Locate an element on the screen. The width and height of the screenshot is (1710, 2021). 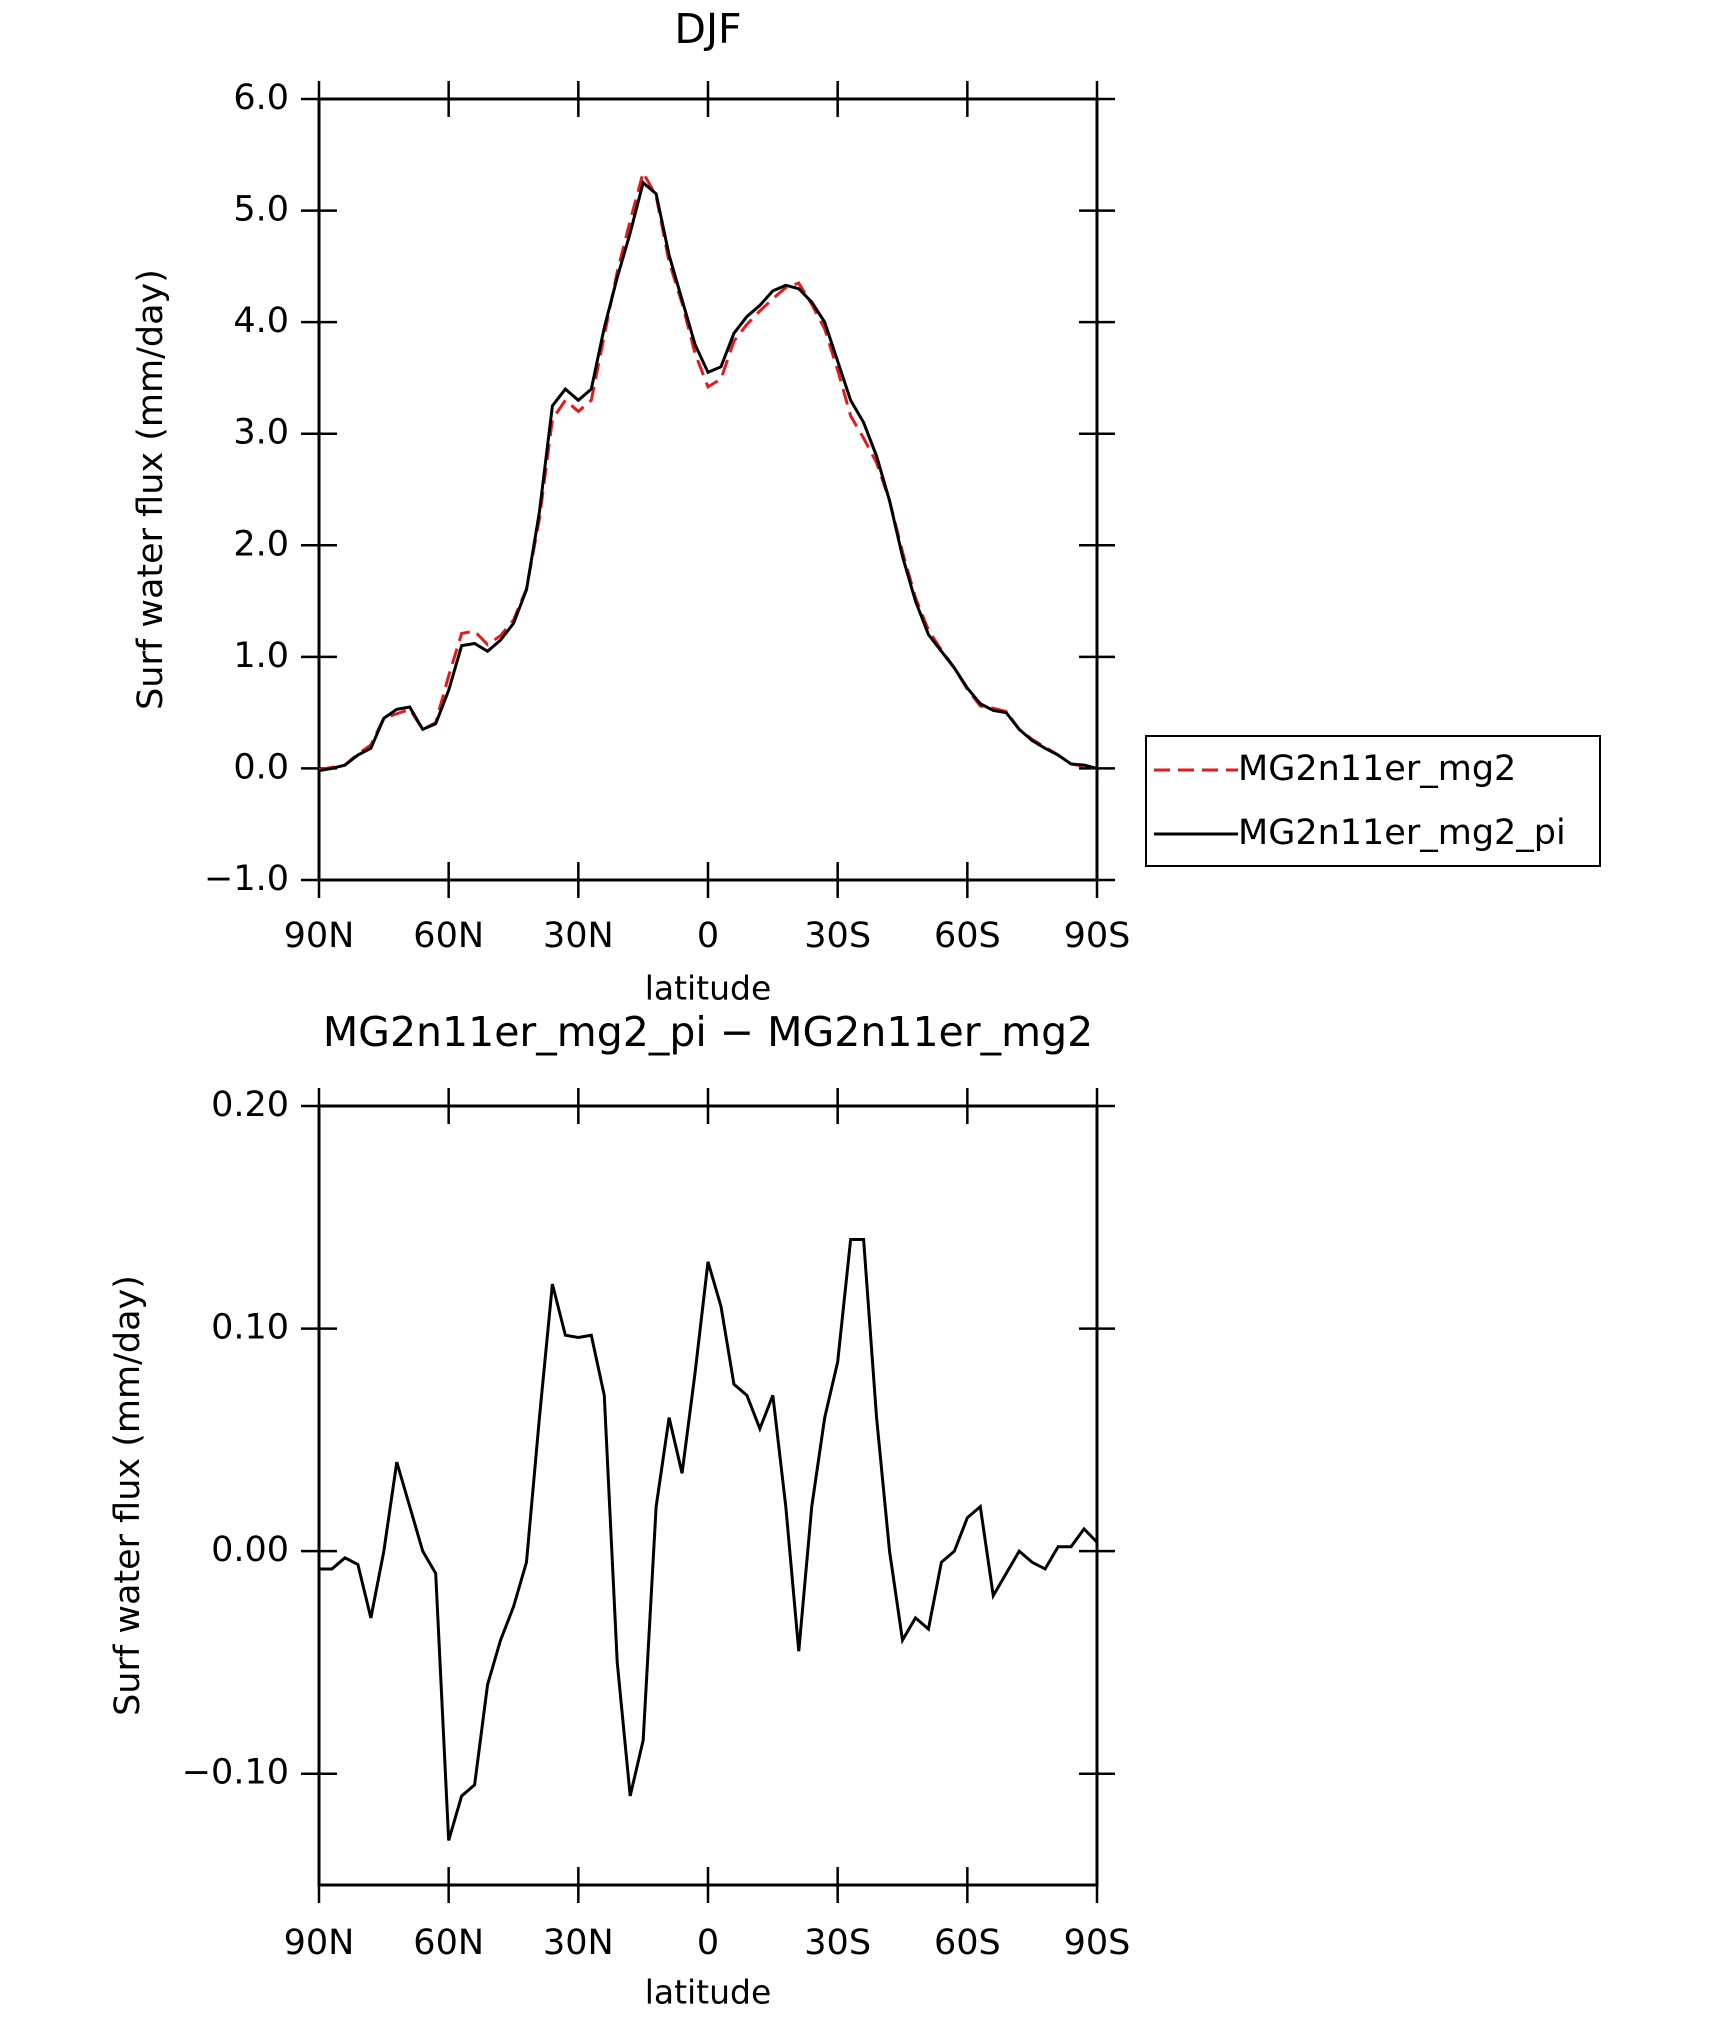
y-tick-label: 3.0 is located at coordinates (261, 433).